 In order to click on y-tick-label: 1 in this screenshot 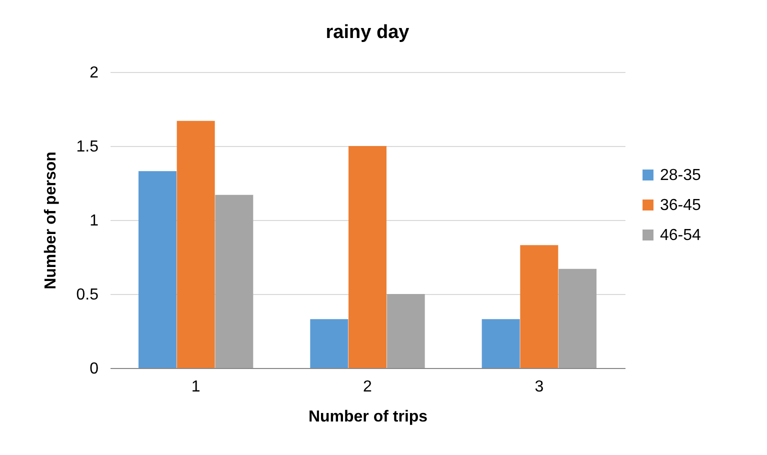, I will do `click(94, 221)`.